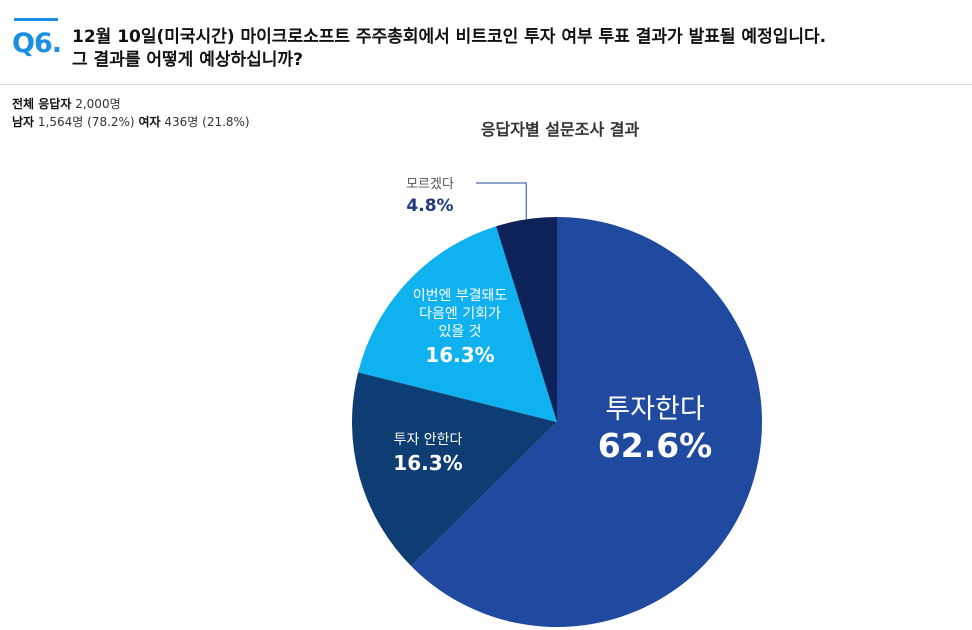 Image resolution: width=972 pixels, height=630 pixels. Describe the element at coordinates (655, 445) in the screenshot. I see `slice-value-1: 62.6%` at that location.